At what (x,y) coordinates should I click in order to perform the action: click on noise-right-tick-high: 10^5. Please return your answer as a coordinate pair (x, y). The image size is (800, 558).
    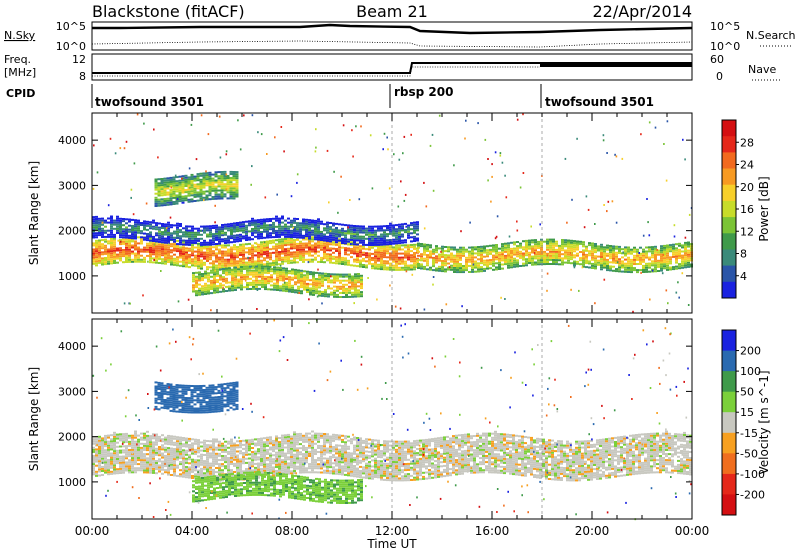
    Looking at the image, I should click on (725, 26).